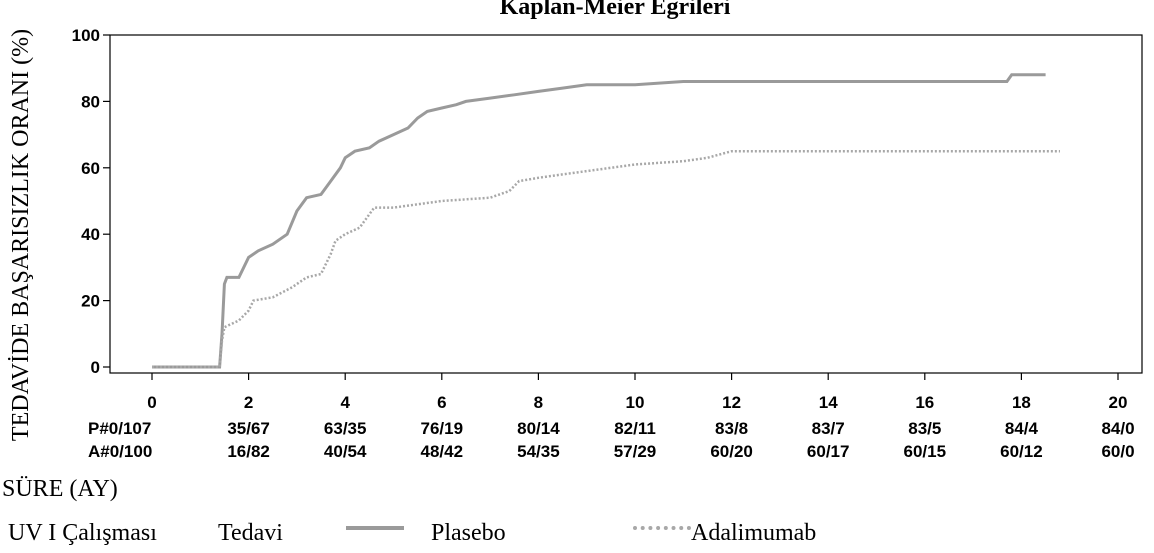  I want to click on x-tick-label: 6, so click(441, 402).